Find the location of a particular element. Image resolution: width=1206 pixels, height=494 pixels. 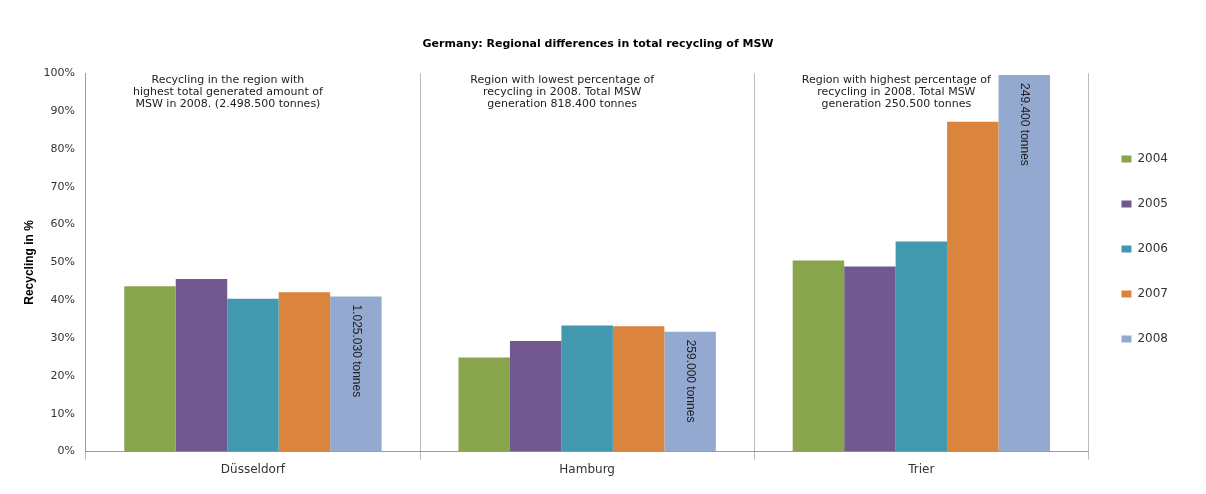

legend-label: 2007 is located at coordinates (1153, 293).